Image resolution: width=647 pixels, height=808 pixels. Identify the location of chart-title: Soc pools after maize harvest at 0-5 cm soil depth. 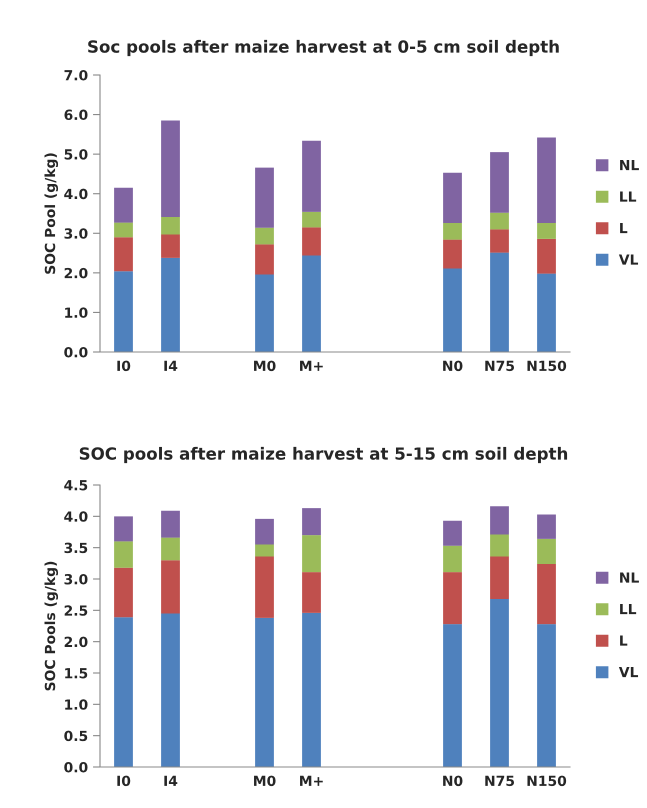
(323, 48).